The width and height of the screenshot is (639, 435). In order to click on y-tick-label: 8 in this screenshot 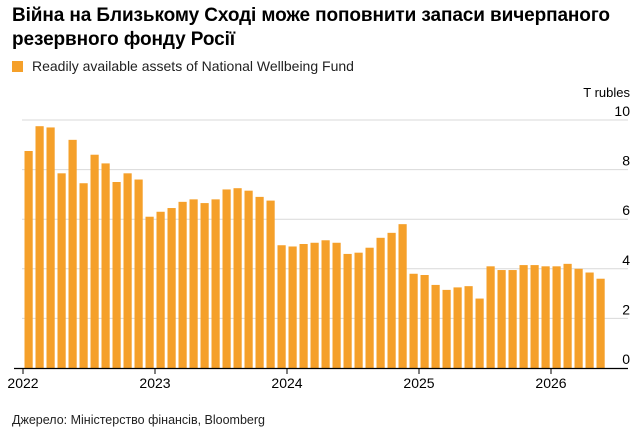, I will do `click(626, 161)`.